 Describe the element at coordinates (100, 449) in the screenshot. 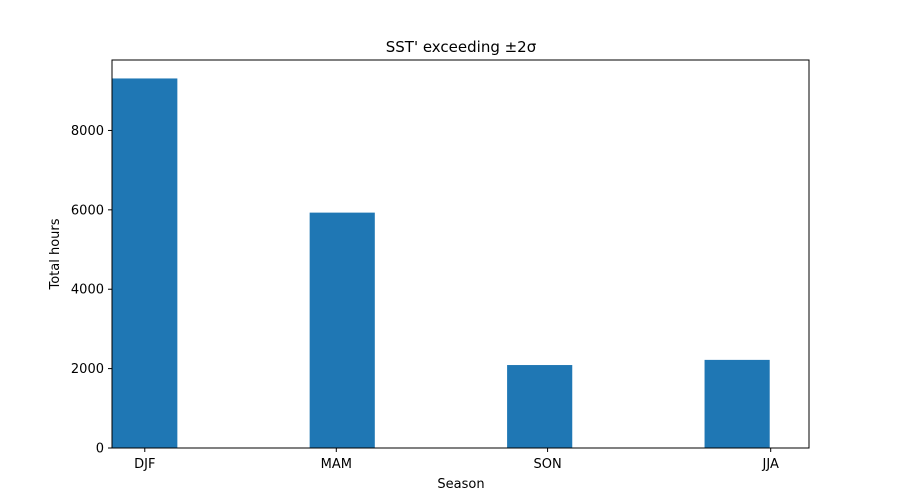

I see `y-tick-label: 0` at that location.